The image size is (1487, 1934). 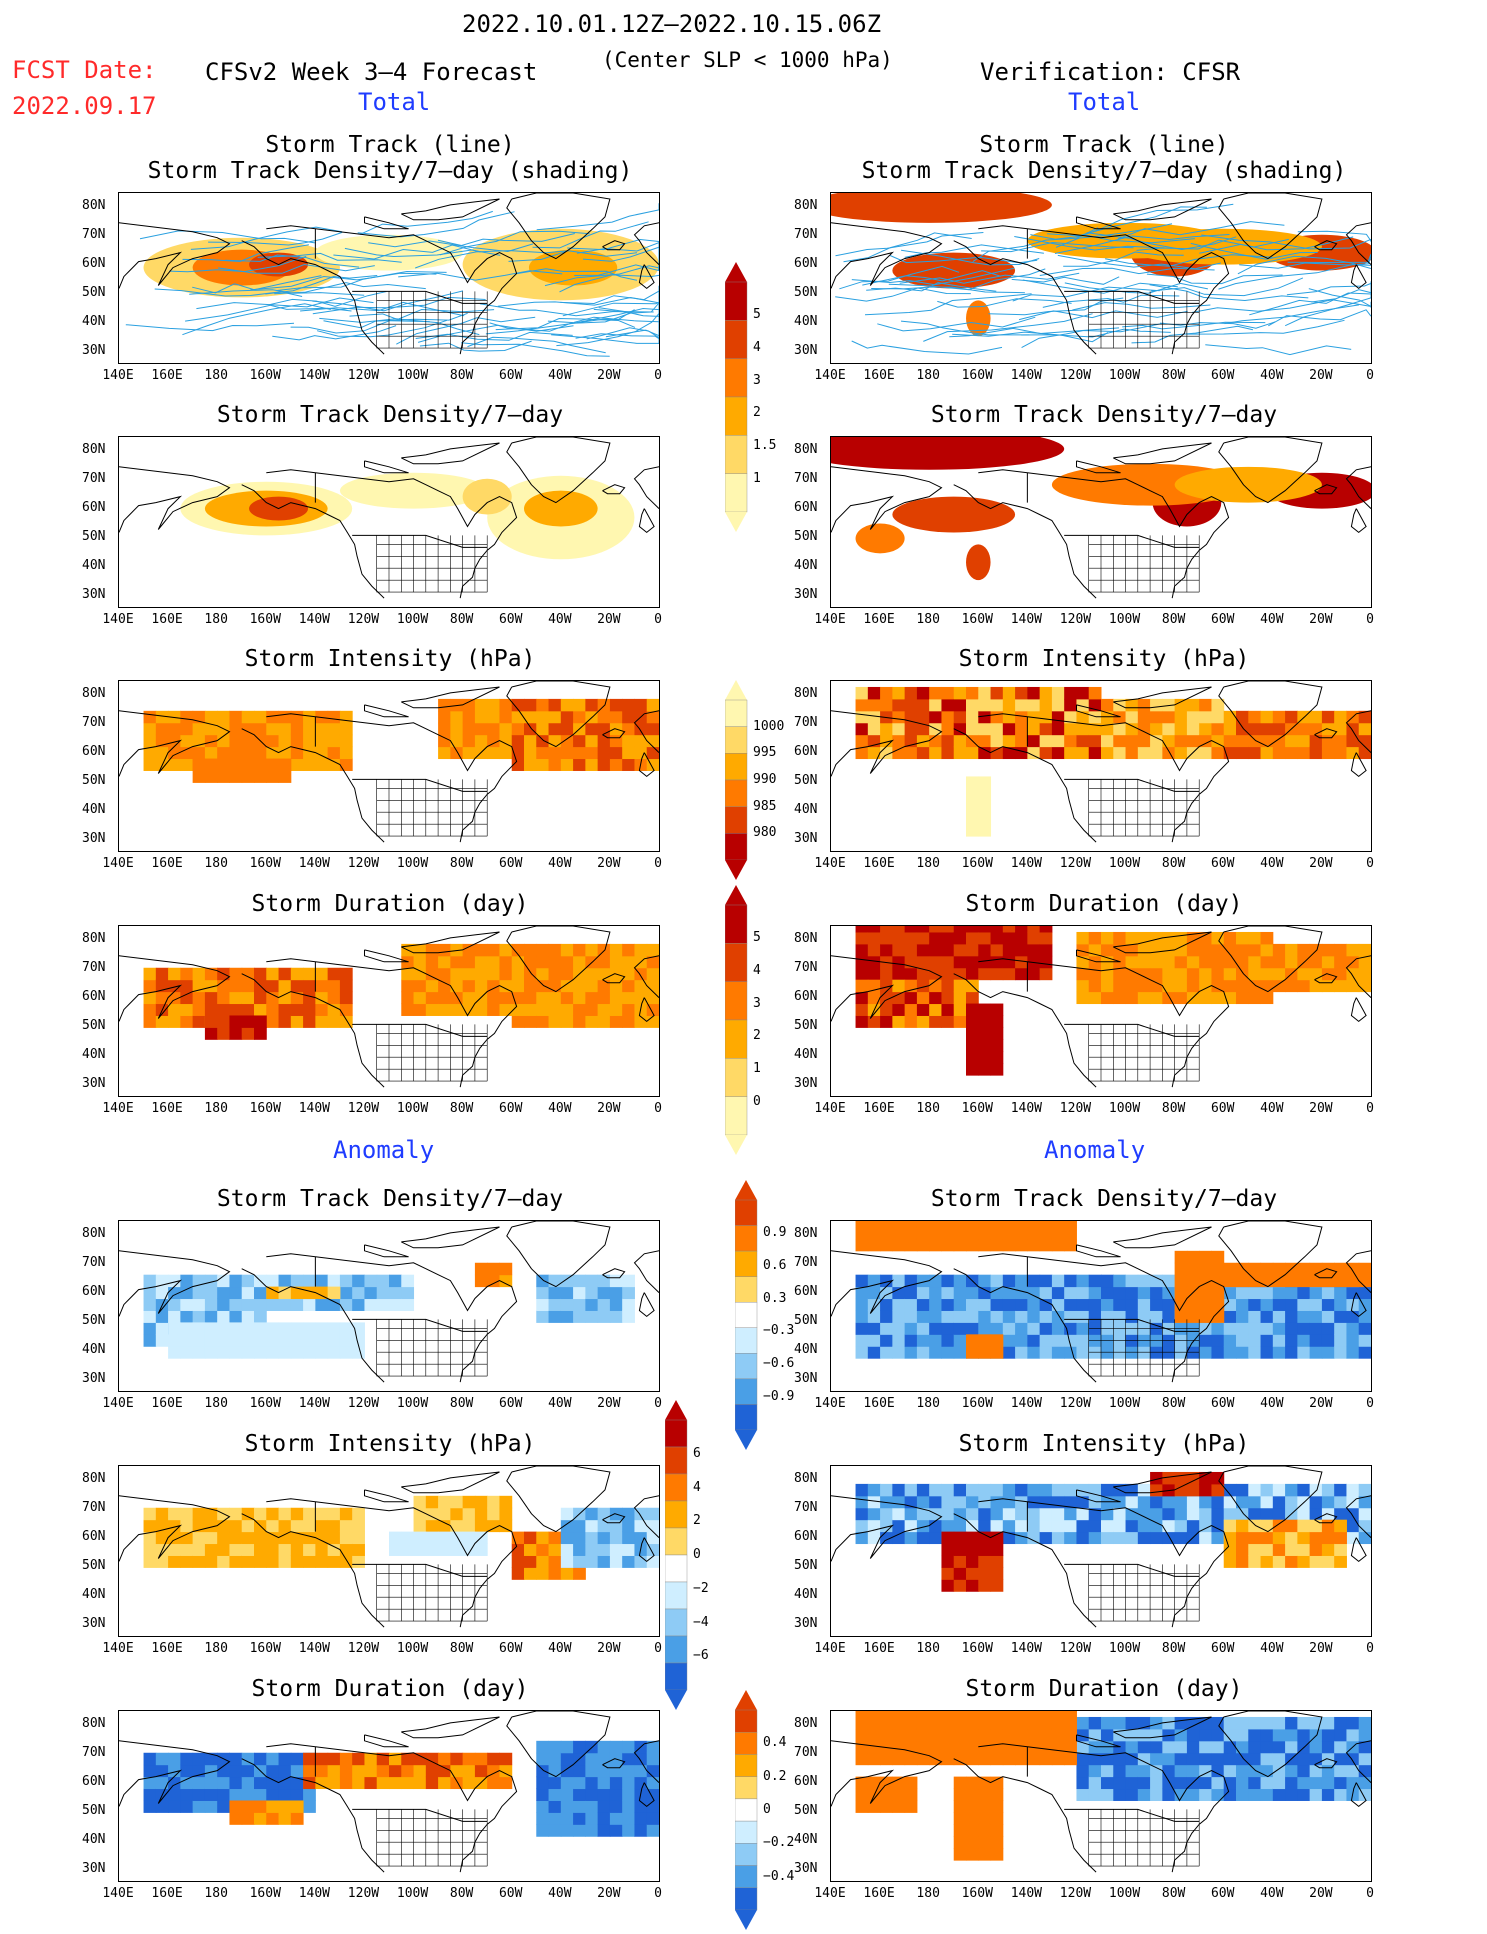 I want to click on lat-label: 80N, so click(x=94, y=938).